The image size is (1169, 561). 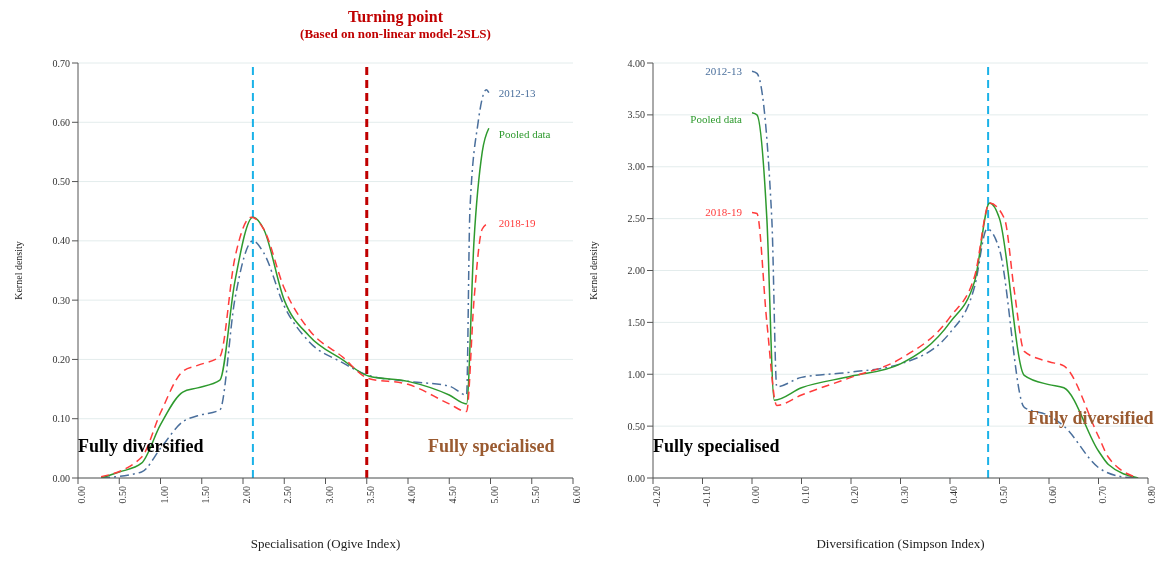 I want to click on x-tick-label: -0.20, so click(x=657, y=496).